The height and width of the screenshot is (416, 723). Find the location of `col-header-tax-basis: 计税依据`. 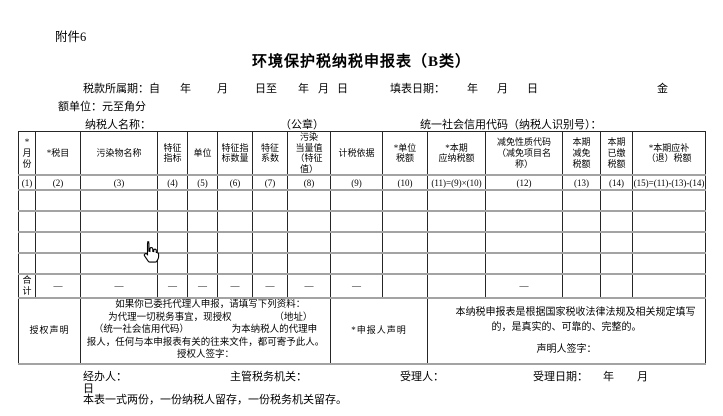

col-header-tax-basis: 计税依据 is located at coordinates (356, 154).